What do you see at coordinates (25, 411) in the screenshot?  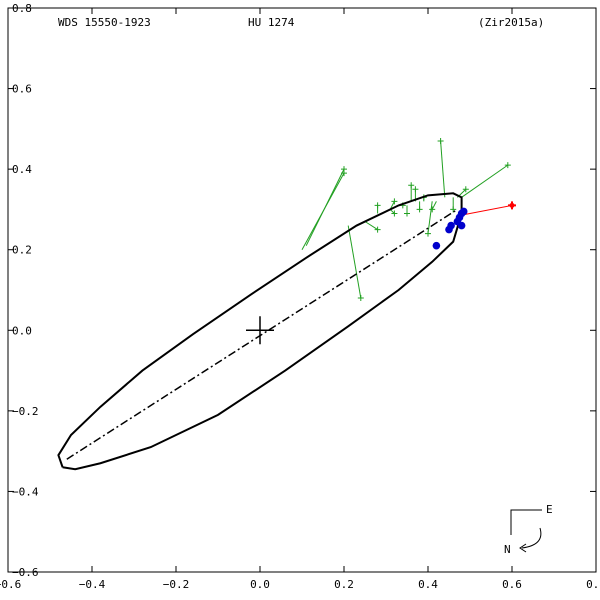 I see `y-tick-label: −0.2` at bounding box center [25, 411].